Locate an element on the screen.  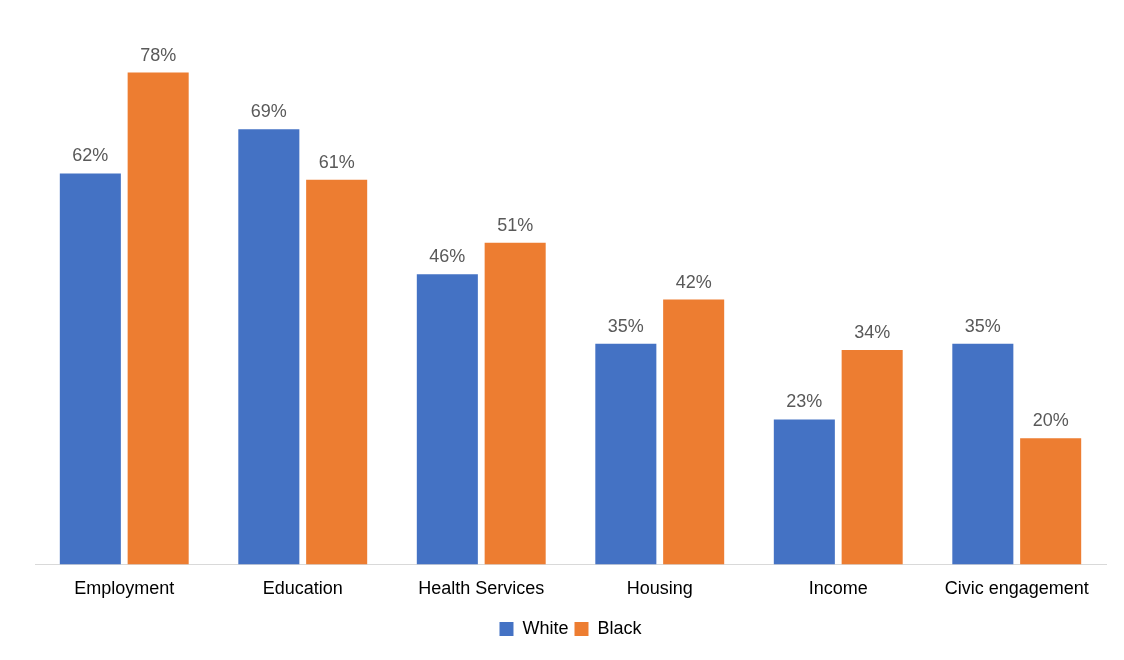
data-label: 23% is located at coordinates (804, 401).